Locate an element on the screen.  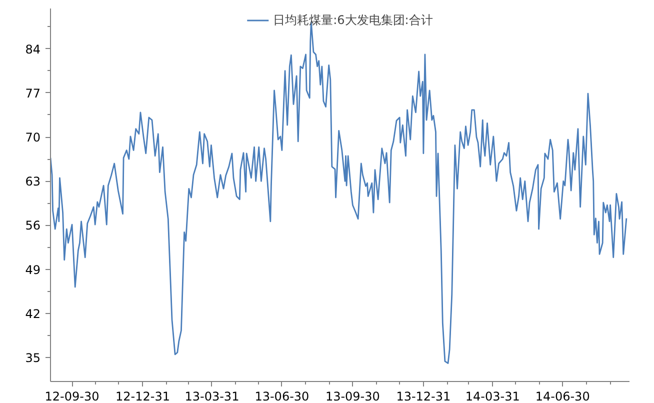
legend-label: 日均耗煤量:6大发电集团:合计 is located at coordinates (353, 20).